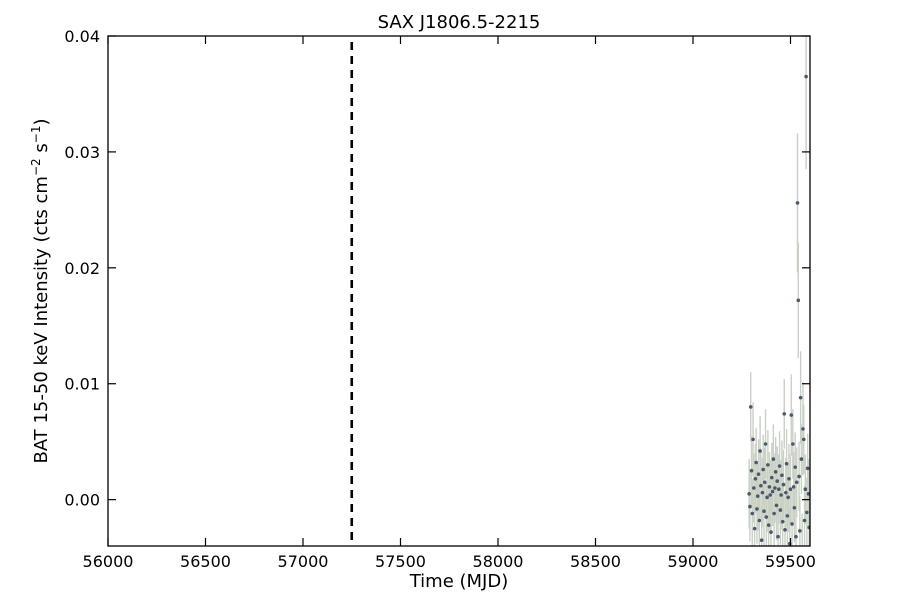 The image size is (900, 600). I want to click on x-axis-label: Time (MJD), so click(459, 581).